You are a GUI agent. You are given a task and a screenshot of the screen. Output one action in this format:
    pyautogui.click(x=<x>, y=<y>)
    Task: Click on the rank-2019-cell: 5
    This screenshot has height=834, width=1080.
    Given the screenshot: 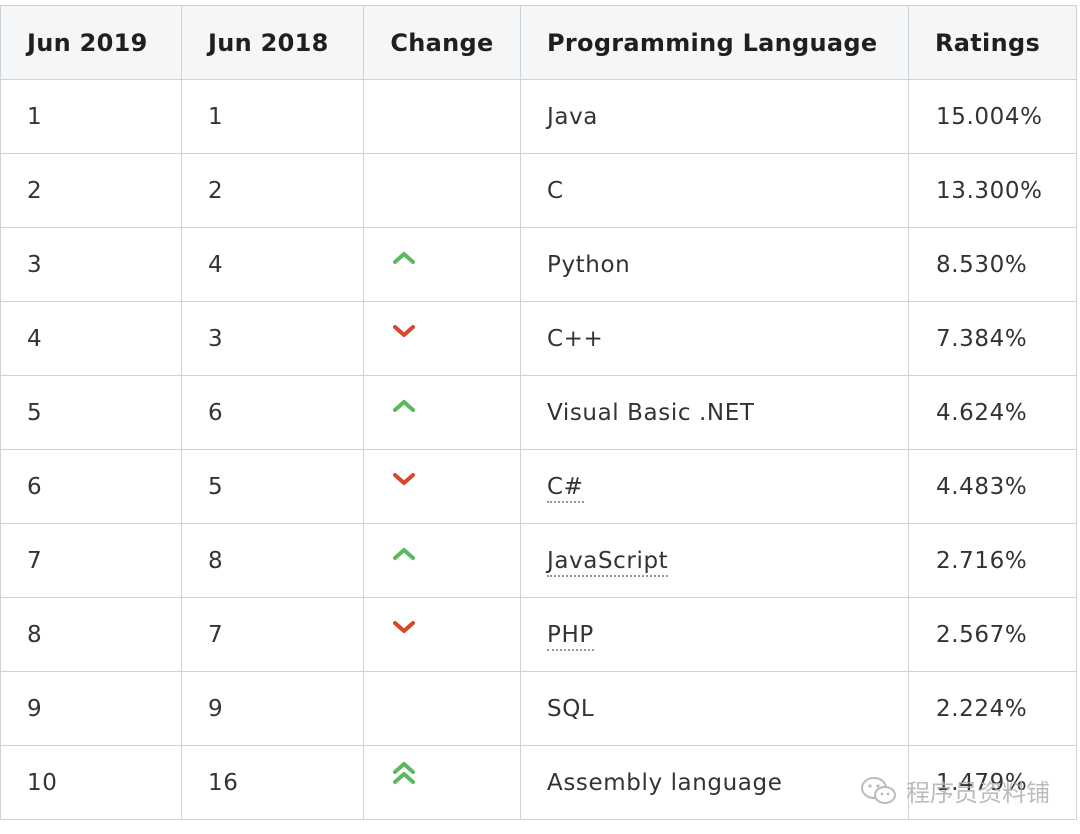 What is the action you would take?
    pyautogui.click(x=91, y=412)
    